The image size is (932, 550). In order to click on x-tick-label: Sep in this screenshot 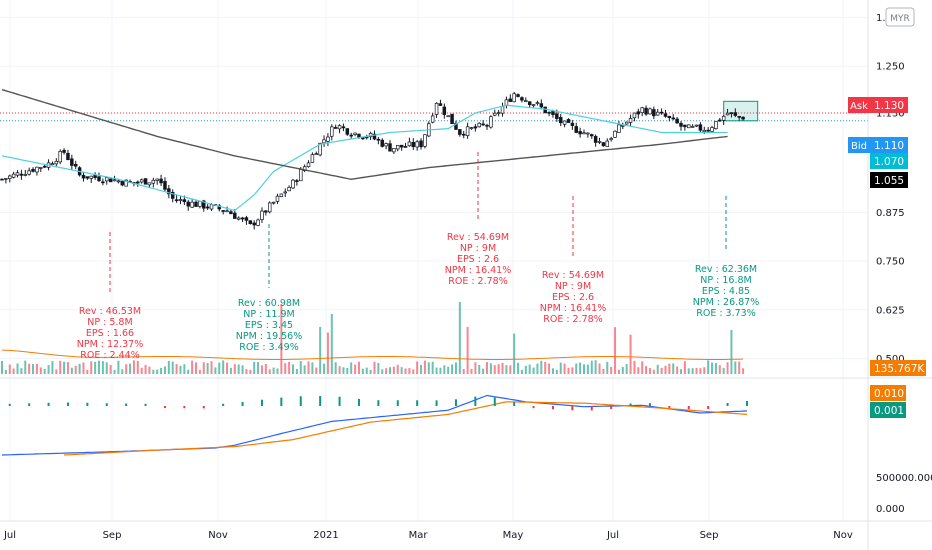, I will do `click(112, 535)`.